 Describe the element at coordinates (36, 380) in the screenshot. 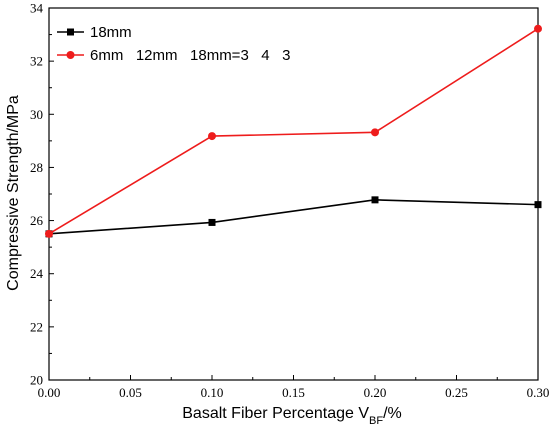

I see `y-tick-label: 20` at that location.